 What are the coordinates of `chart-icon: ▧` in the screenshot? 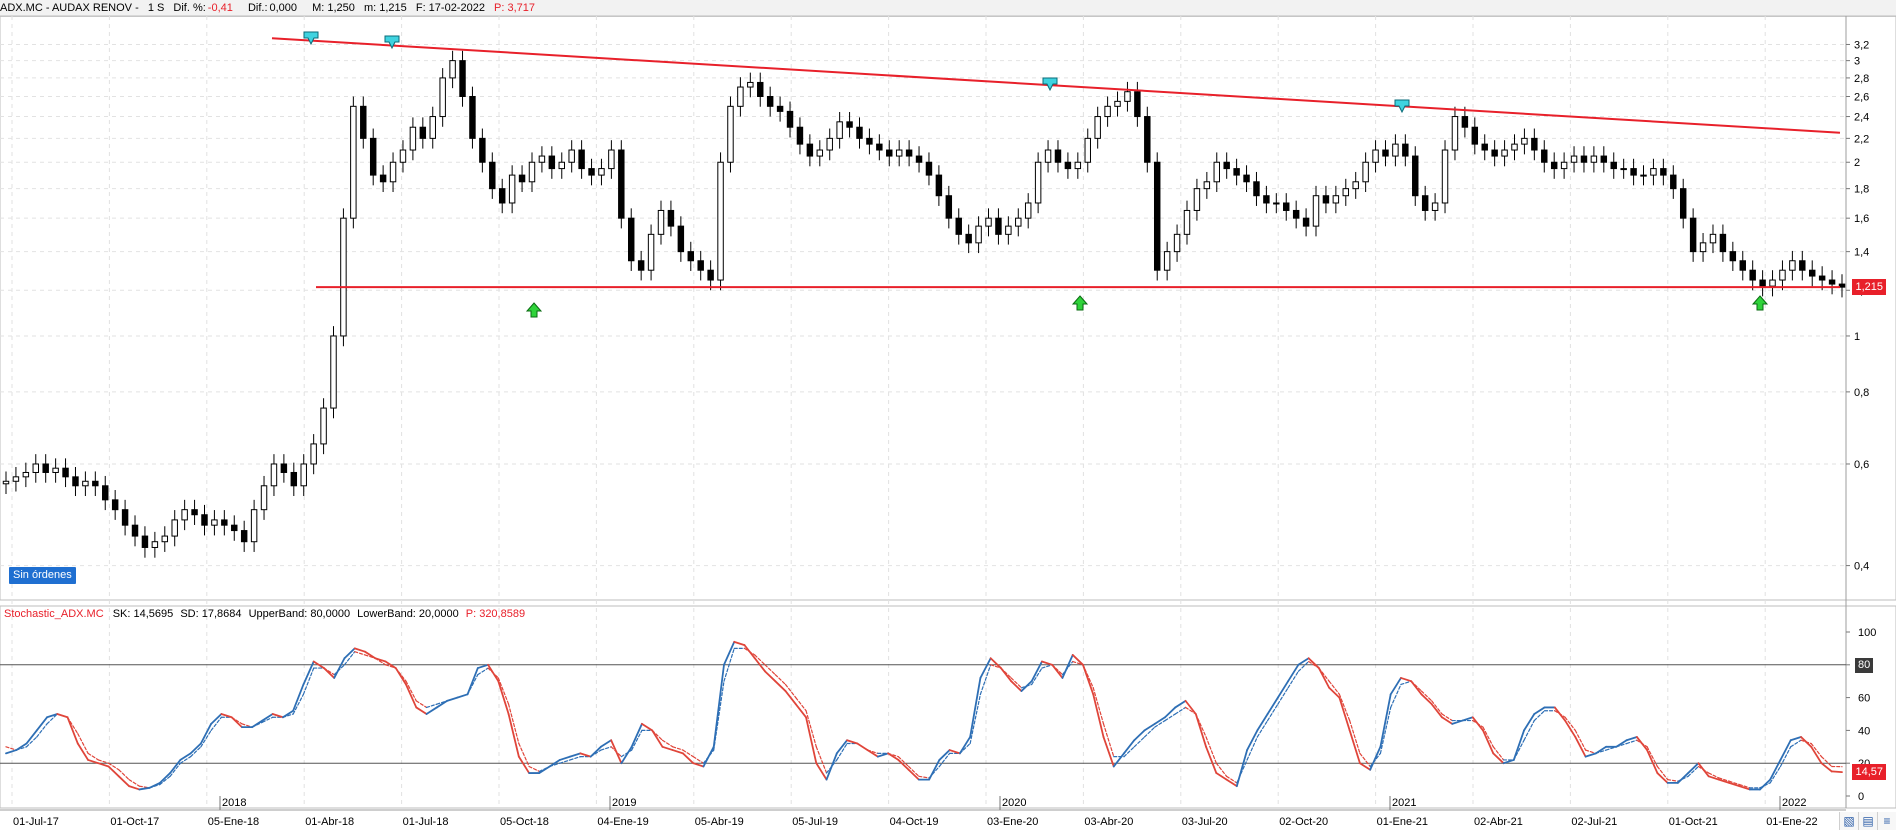 It's located at (1848, 821).